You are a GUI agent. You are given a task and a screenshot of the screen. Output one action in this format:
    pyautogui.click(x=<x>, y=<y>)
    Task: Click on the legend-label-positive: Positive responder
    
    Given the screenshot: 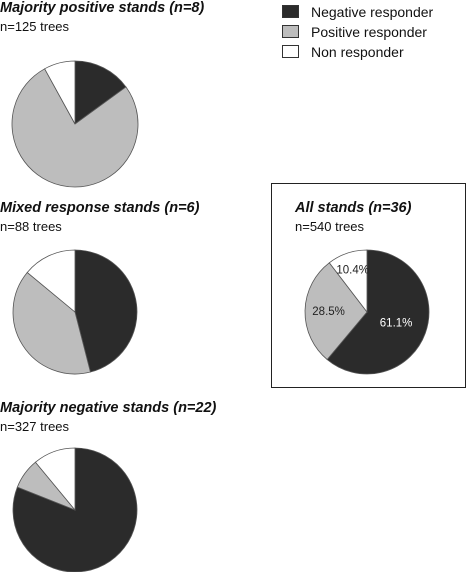 What is the action you would take?
    pyautogui.click(x=369, y=31)
    